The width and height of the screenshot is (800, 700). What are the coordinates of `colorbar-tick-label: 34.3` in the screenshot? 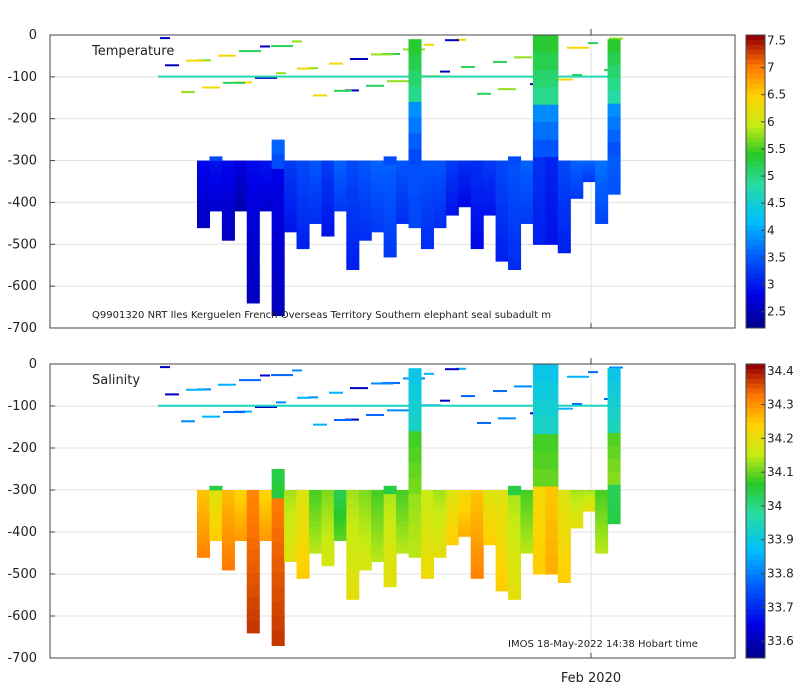 It's located at (780, 405).